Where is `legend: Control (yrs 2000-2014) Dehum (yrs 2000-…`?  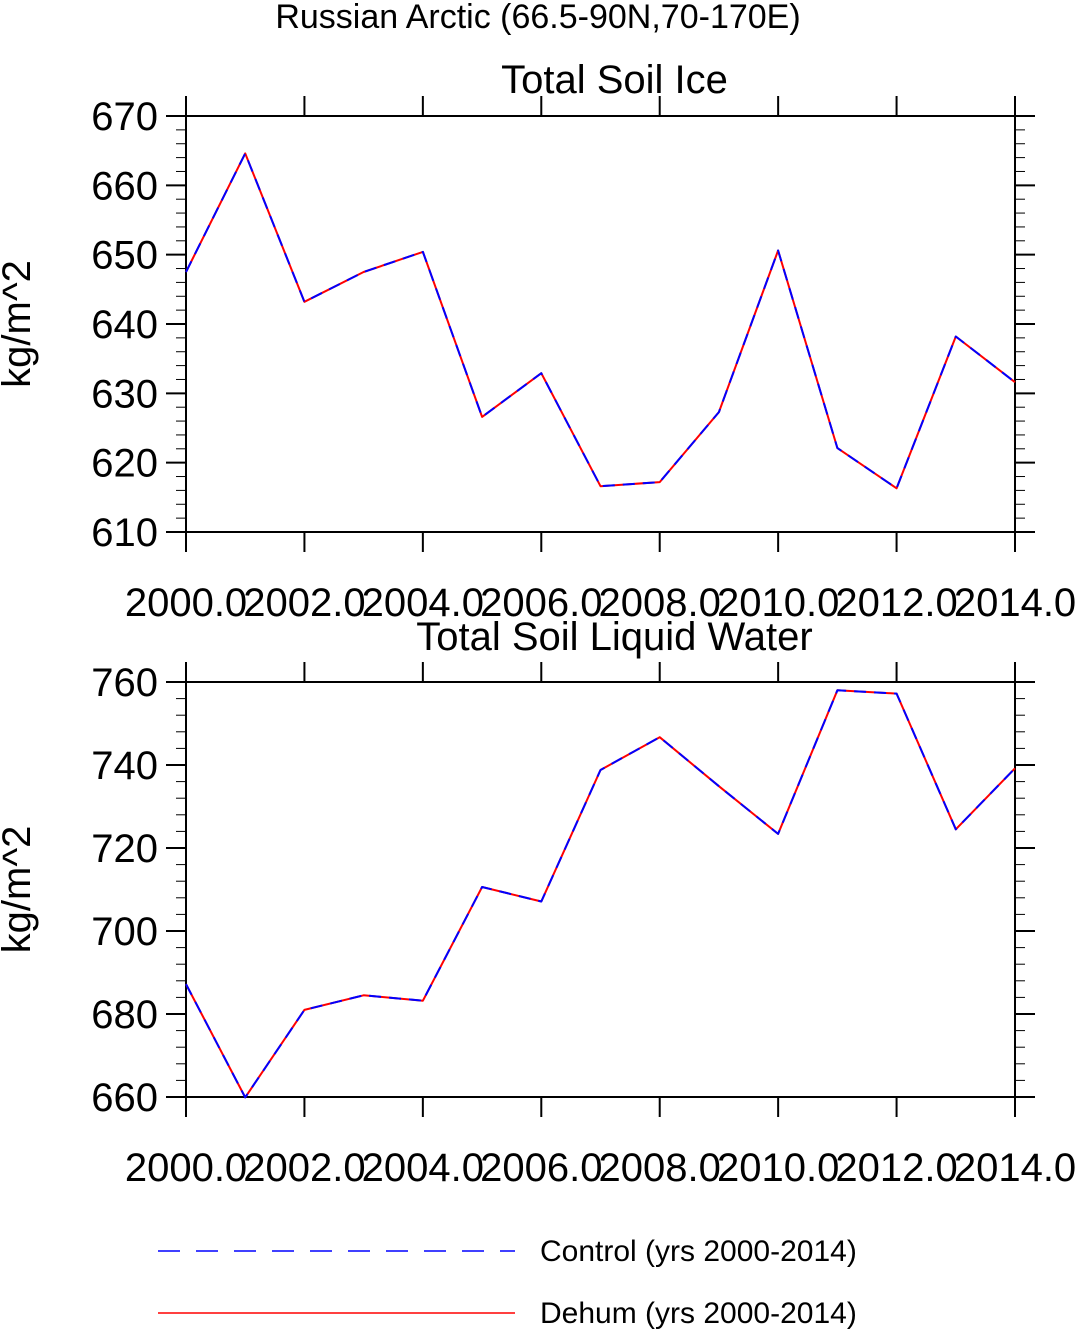
legend: Control (yrs 2000-2014) Dehum (yrs 2000-… is located at coordinates (507, 1282).